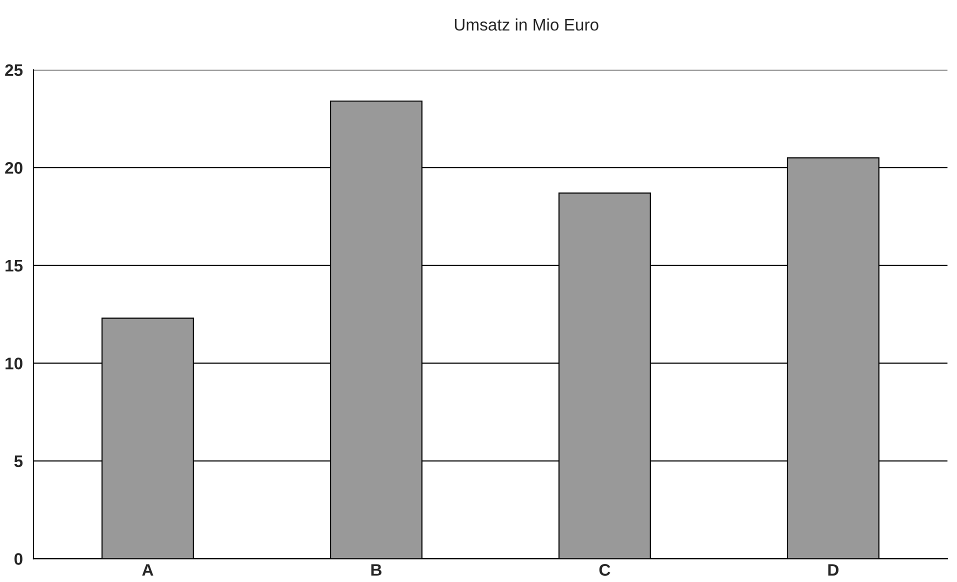 The image size is (957, 582). What do you see at coordinates (526, 24) in the screenshot?
I see `chart-title: Umsatz in Mio Euro` at bounding box center [526, 24].